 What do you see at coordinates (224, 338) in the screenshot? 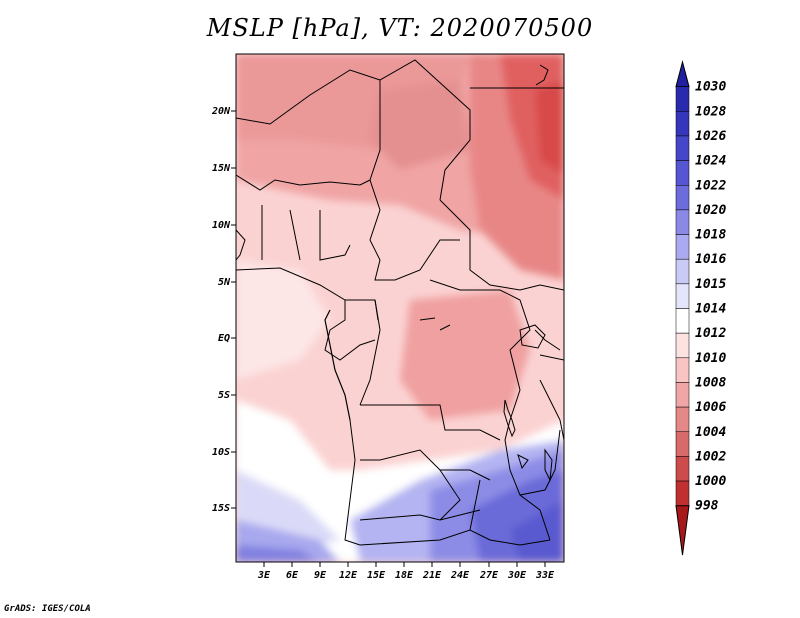
I see `lat-label: EQ` at bounding box center [224, 338].